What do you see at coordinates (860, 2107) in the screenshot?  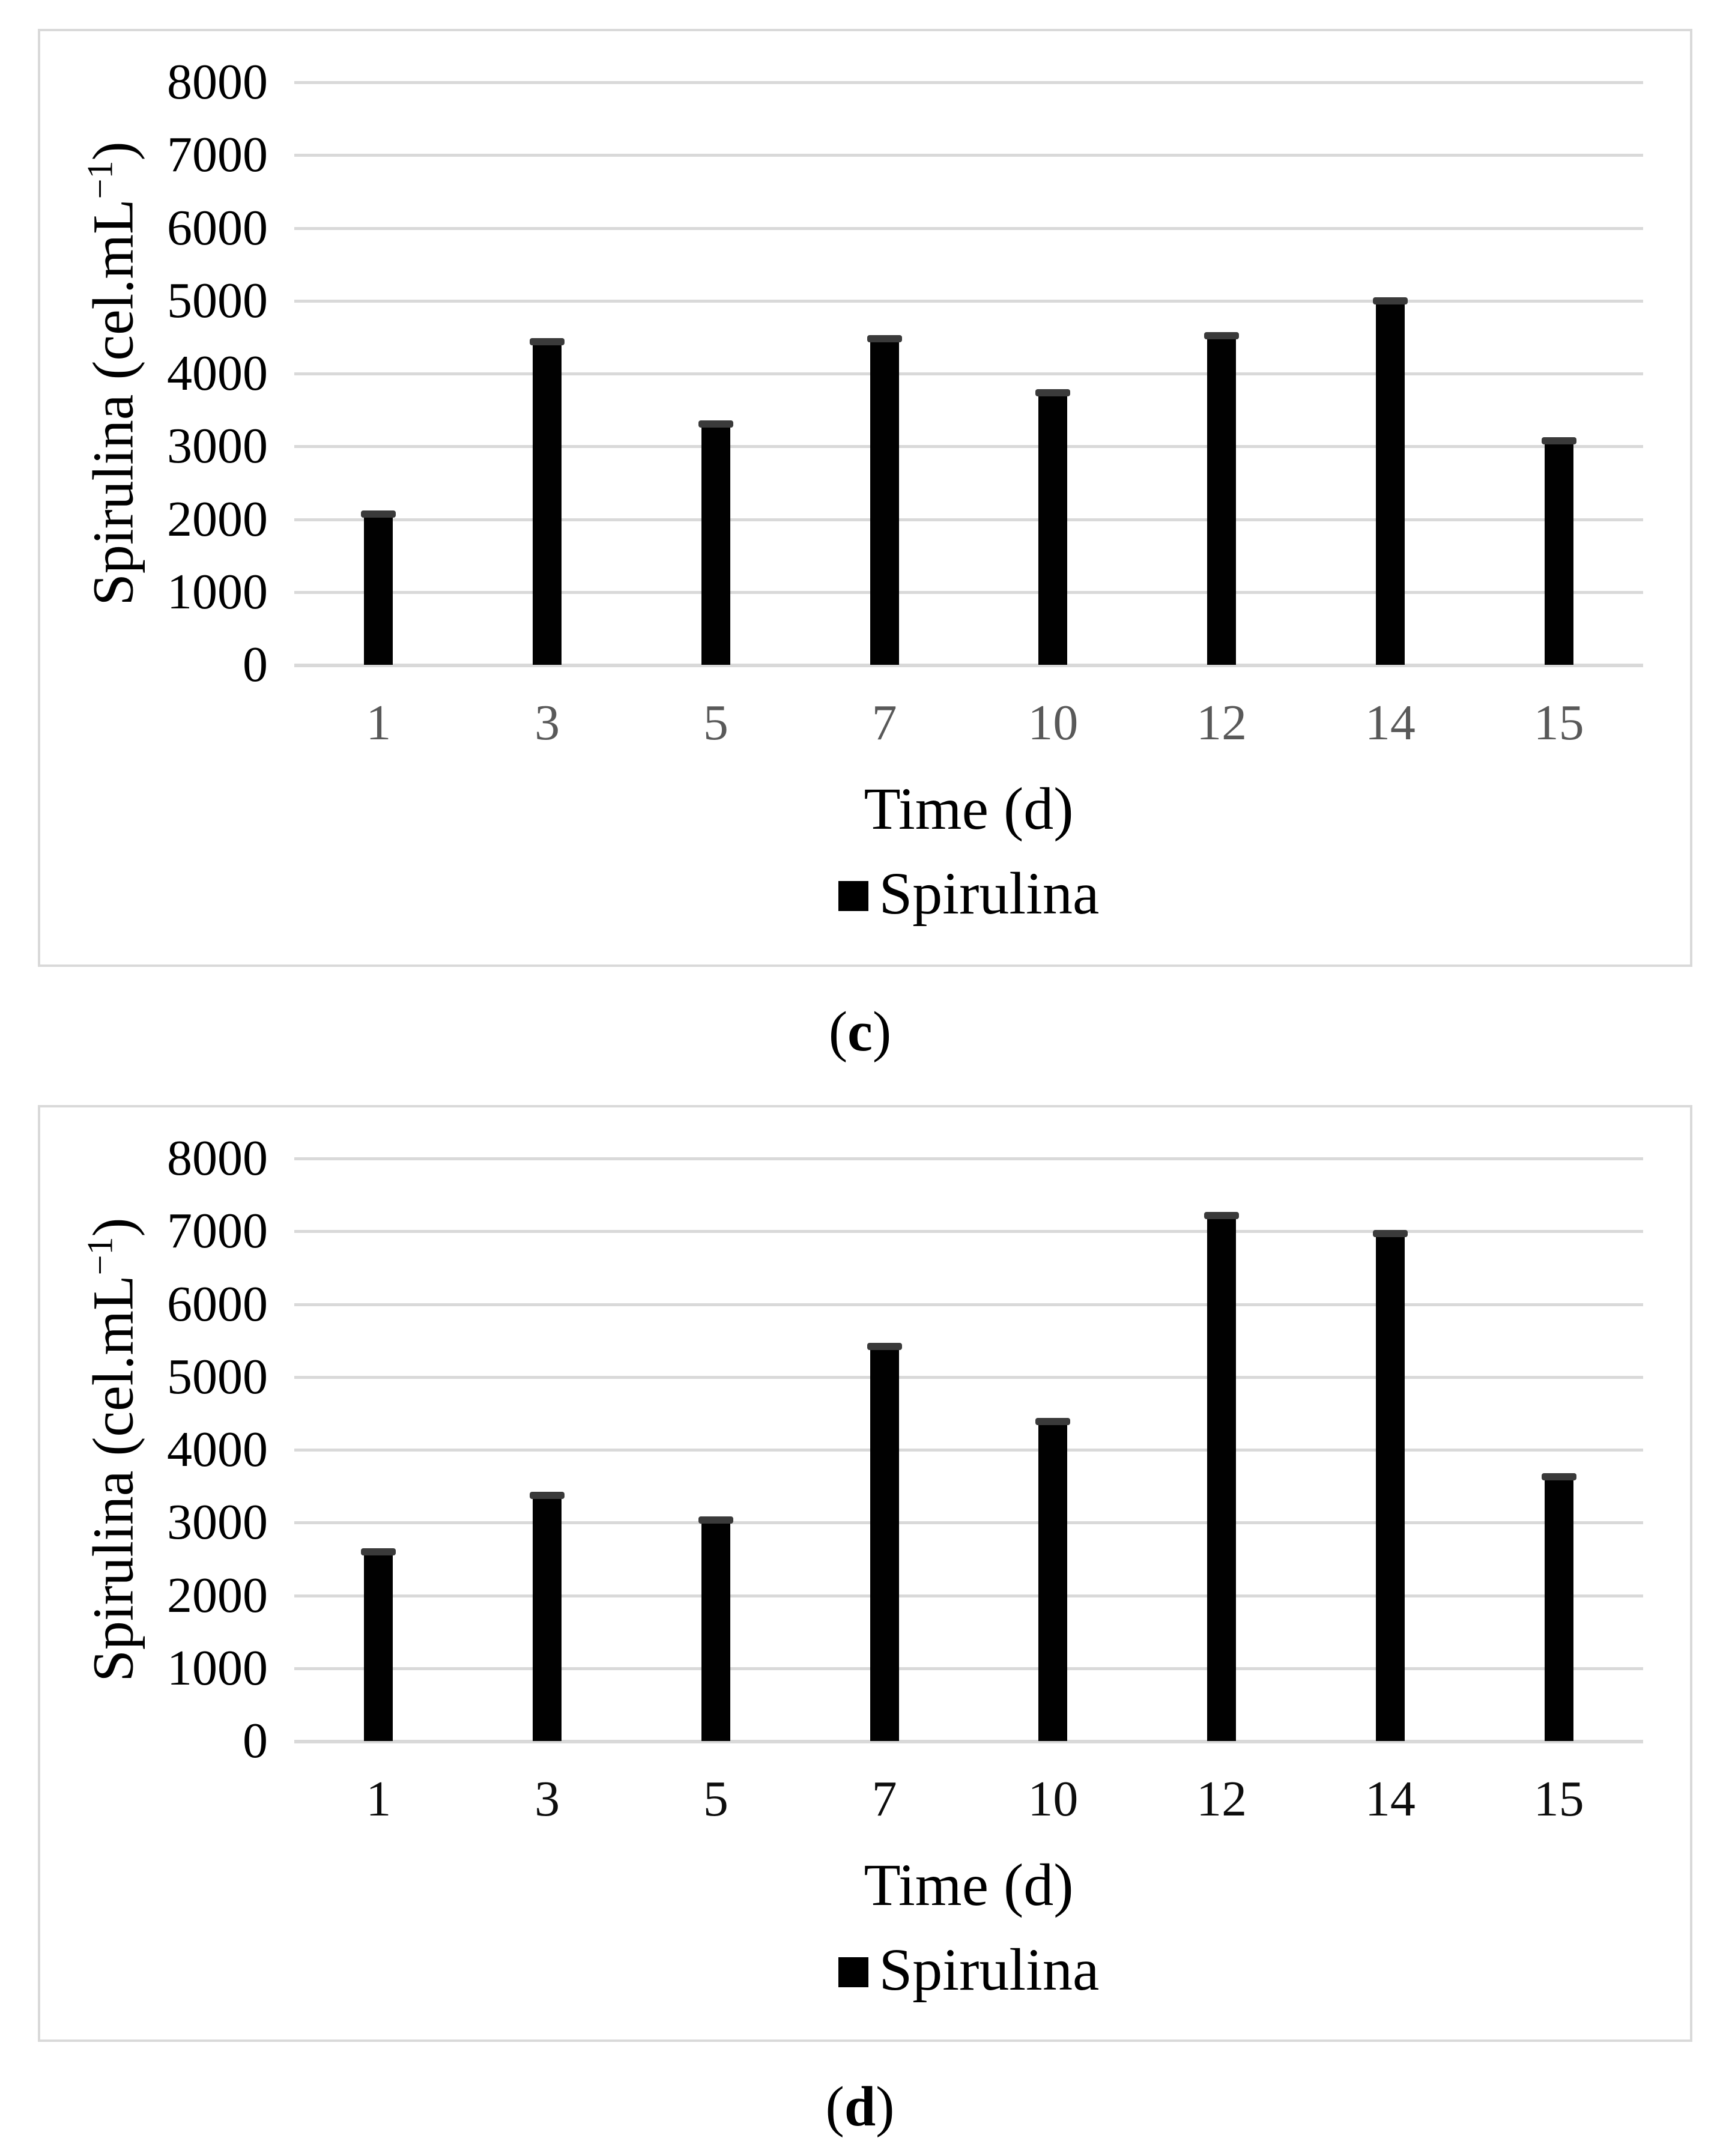 I see `caption-letter: d` at bounding box center [860, 2107].